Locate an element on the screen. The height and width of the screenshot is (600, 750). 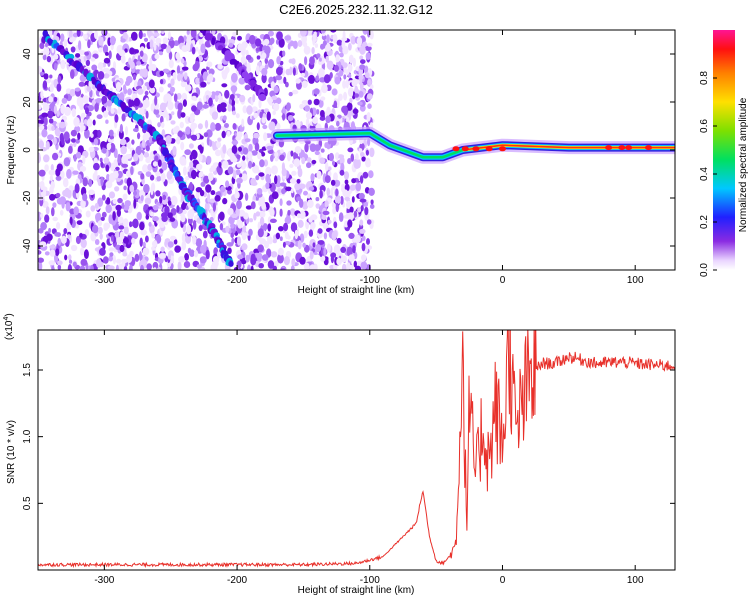
x-tick-label: 100 is located at coordinates (635, 580).